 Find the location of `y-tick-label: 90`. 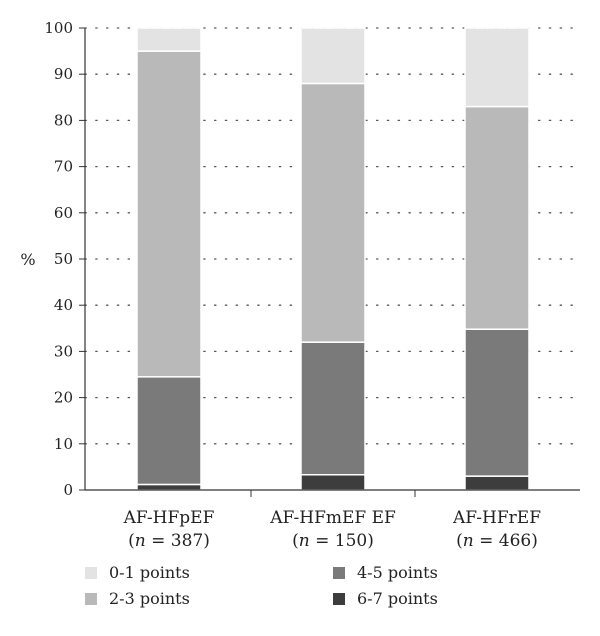

y-tick-label: 90 is located at coordinates (63, 74).